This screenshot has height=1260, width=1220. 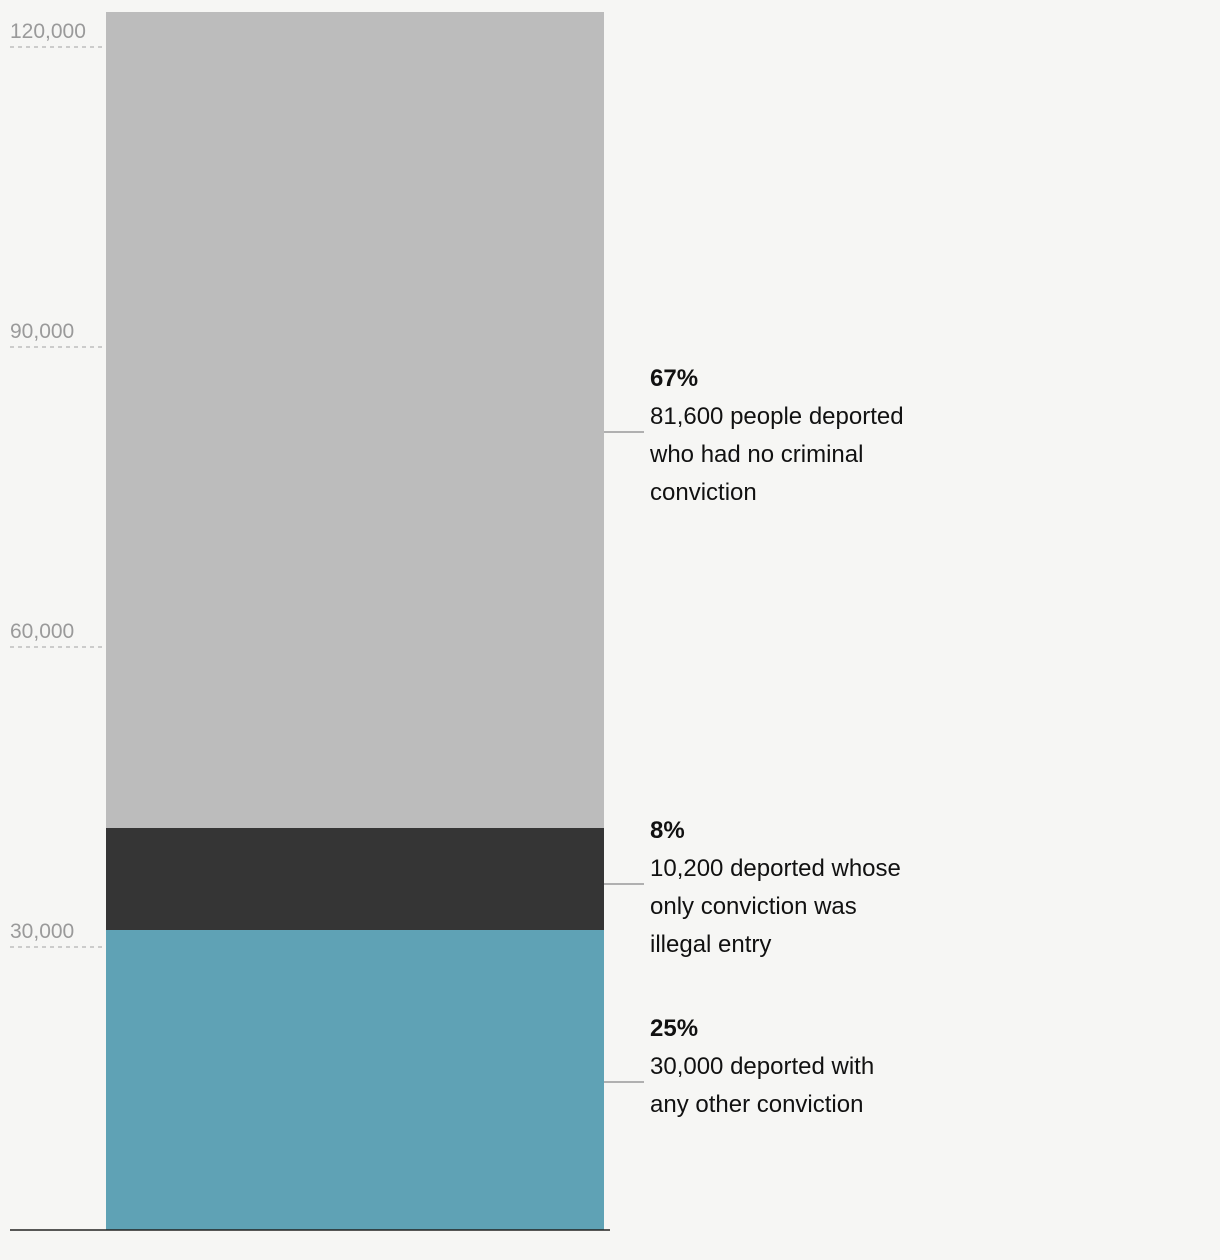 What do you see at coordinates (756, 1104) in the screenshot?
I see `annotation-description-line: any other conviction` at bounding box center [756, 1104].